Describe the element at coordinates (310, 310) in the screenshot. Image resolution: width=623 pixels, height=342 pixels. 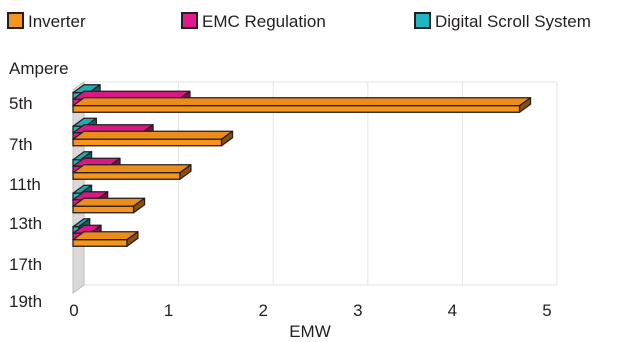
I see `x-tick-labels: 0 1 2 3 4 5` at that location.